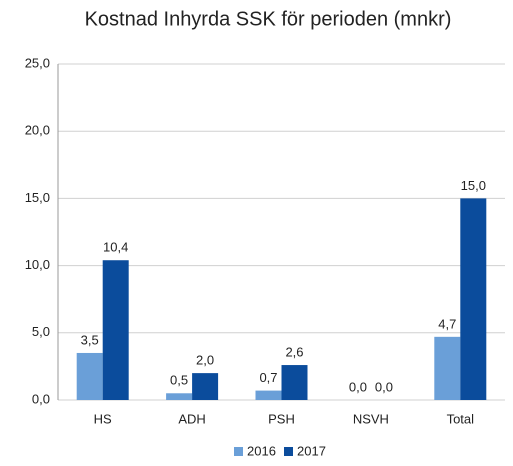 This screenshot has width=513, height=466. Describe the element at coordinates (191, 418) in the screenshot. I see `x-tick-label: ADH` at that location.